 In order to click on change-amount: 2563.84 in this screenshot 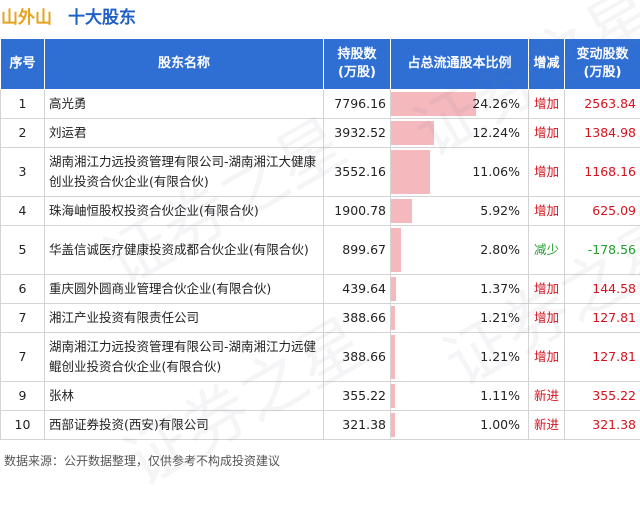, I will do `click(602, 104)`.